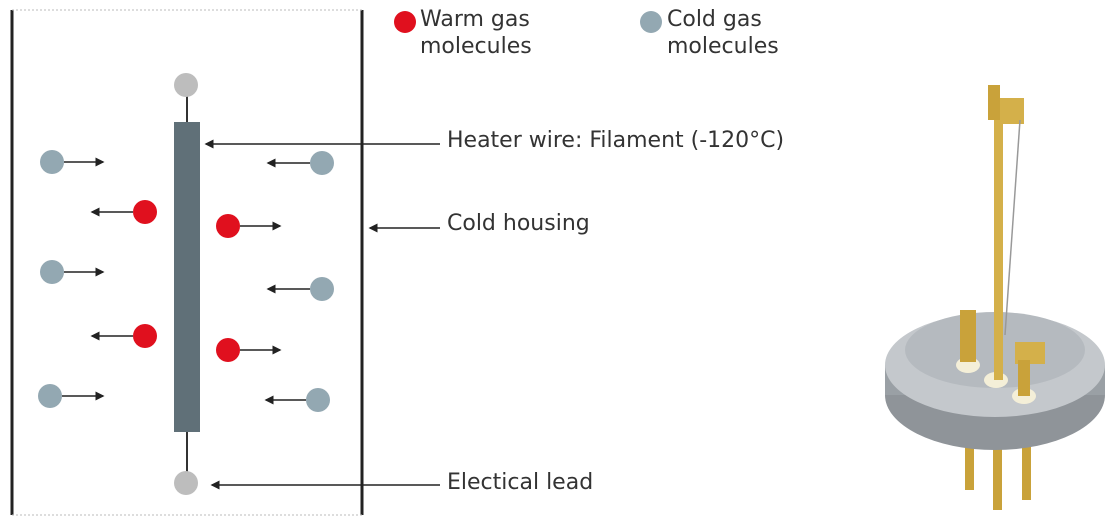 Image resolution: width=1110 pixels, height=520 pixels. What do you see at coordinates (723, 33) in the screenshot?
I see `legend-label: Cold gas molecules` at bounding box center [723, 33].